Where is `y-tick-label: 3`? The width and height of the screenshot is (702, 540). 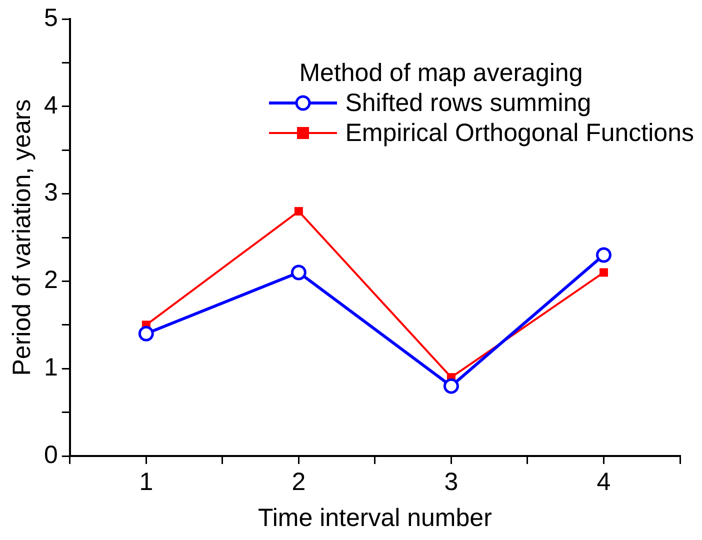 y-tick-label: 3 is located at coordinates (51, 192).